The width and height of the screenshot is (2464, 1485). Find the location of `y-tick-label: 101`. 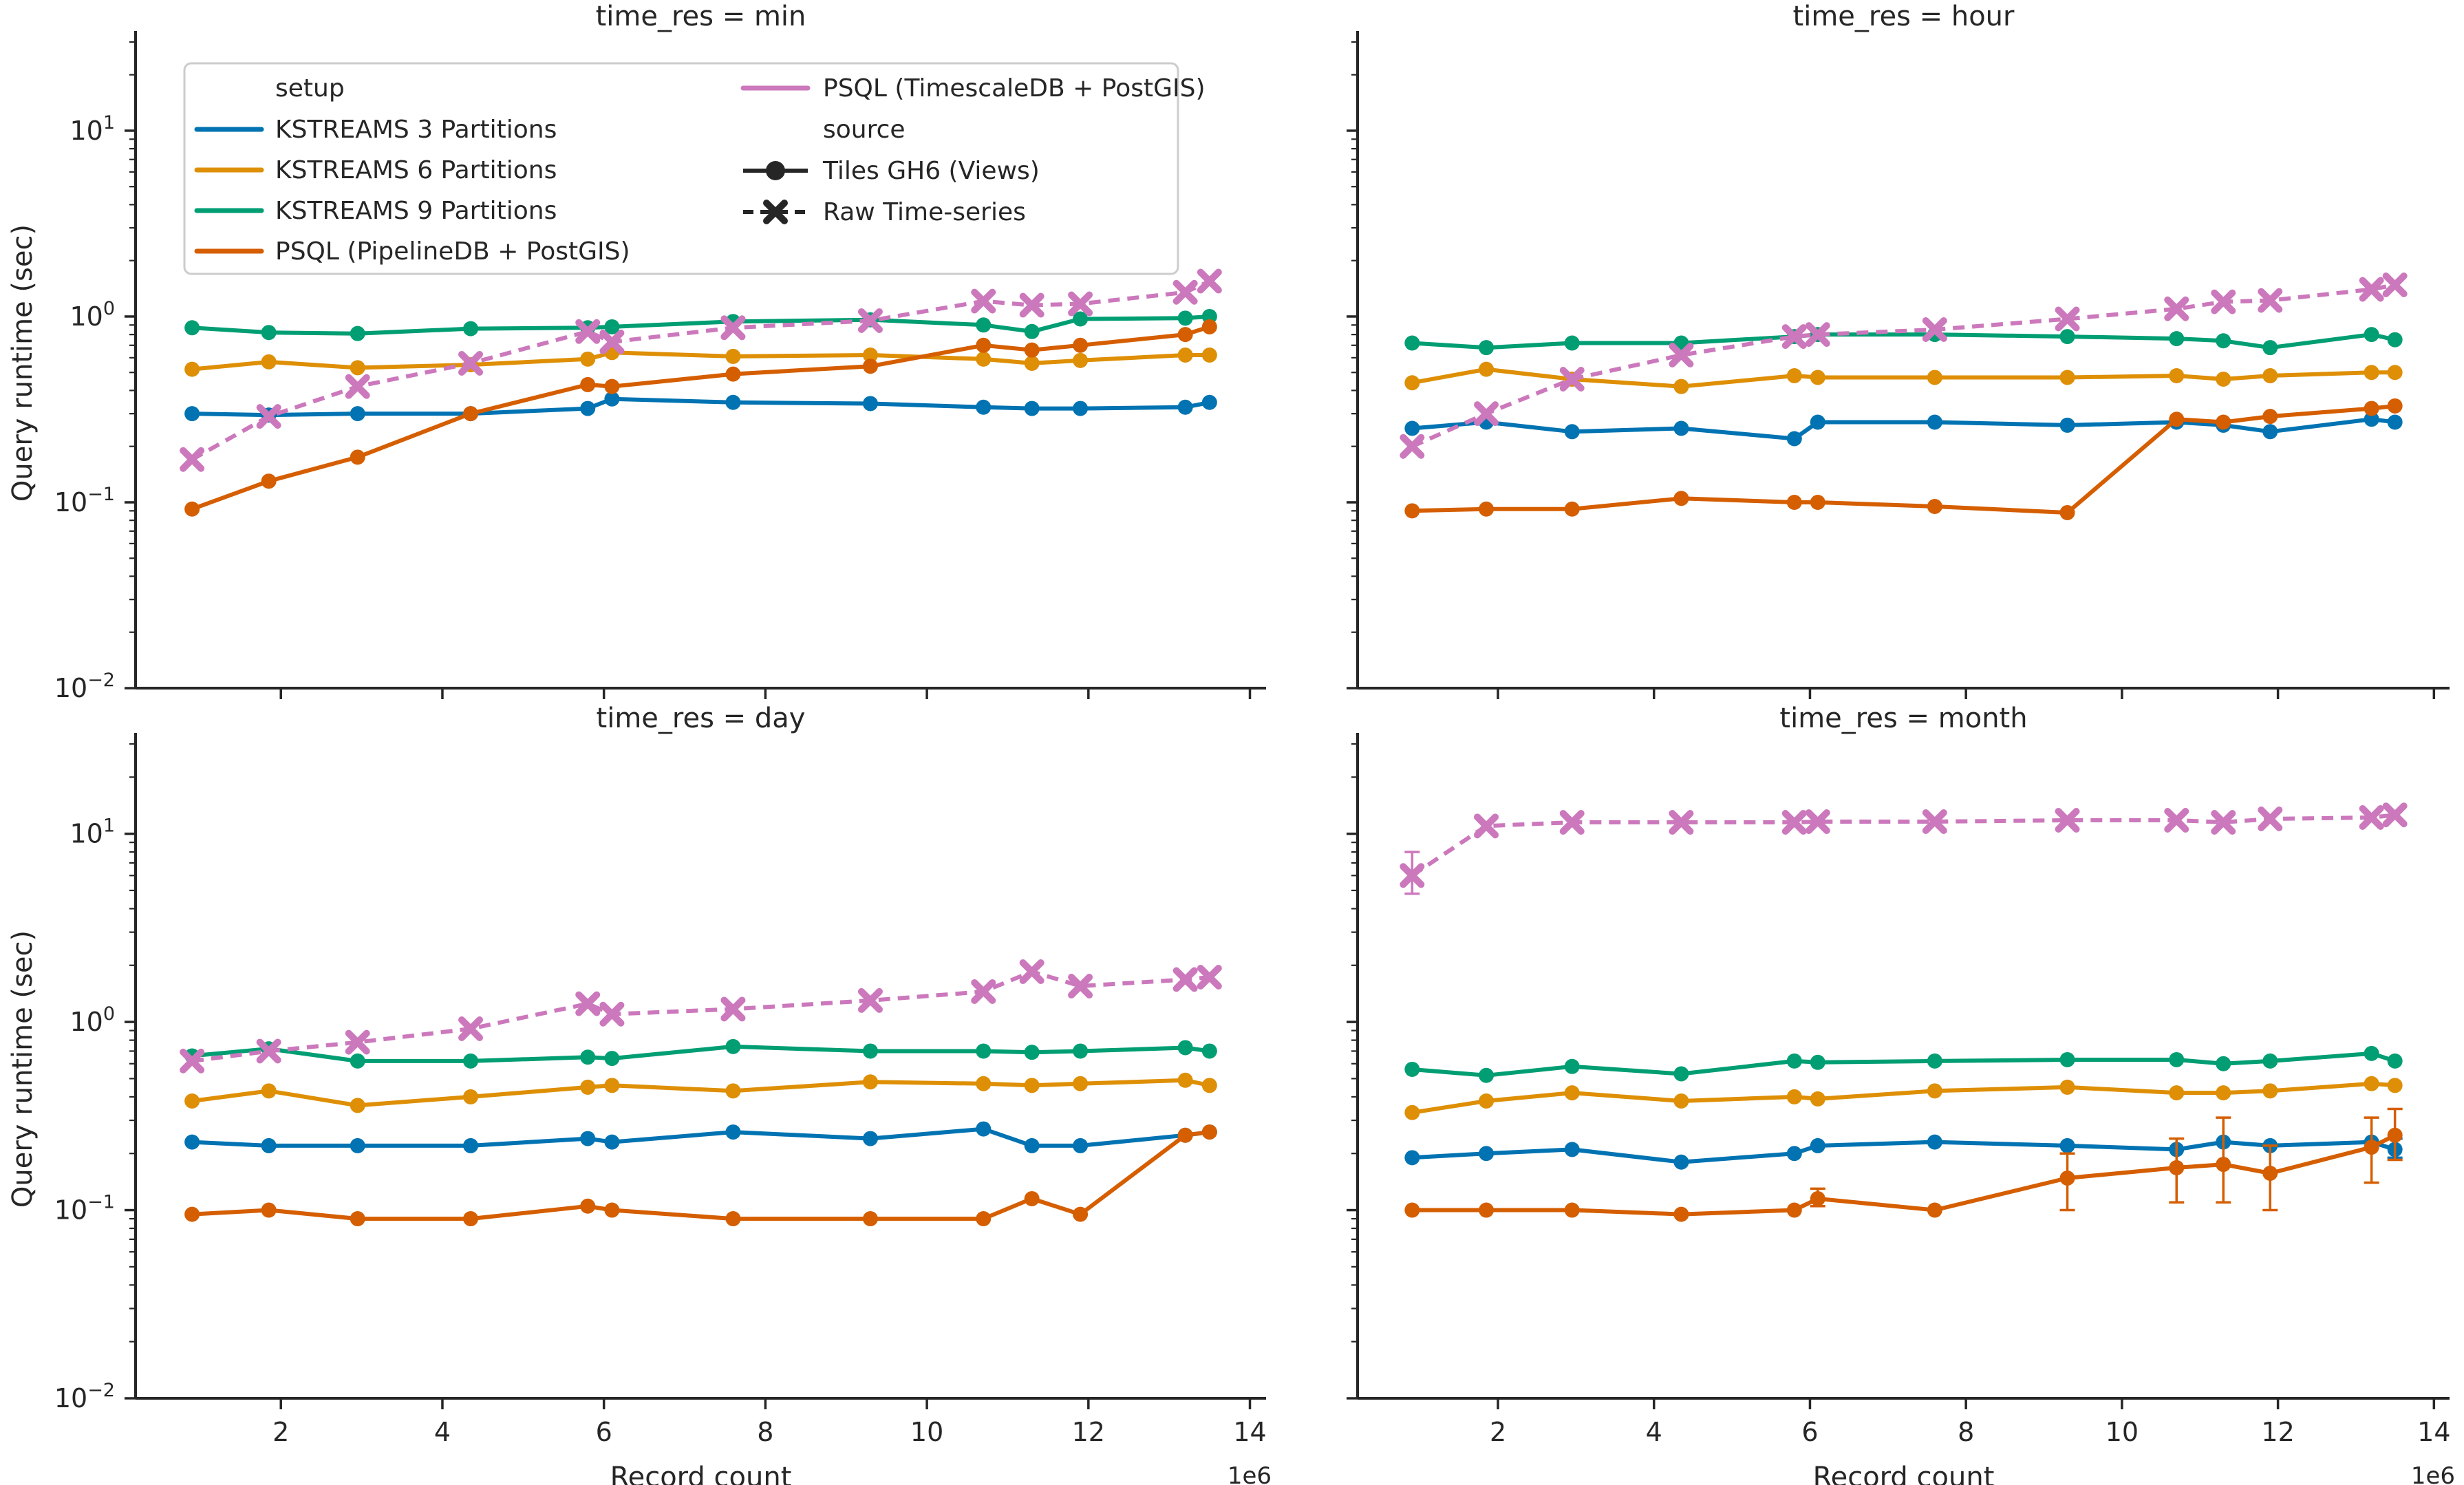

y-tick-label: 101 is located at coordinates (92, 832).